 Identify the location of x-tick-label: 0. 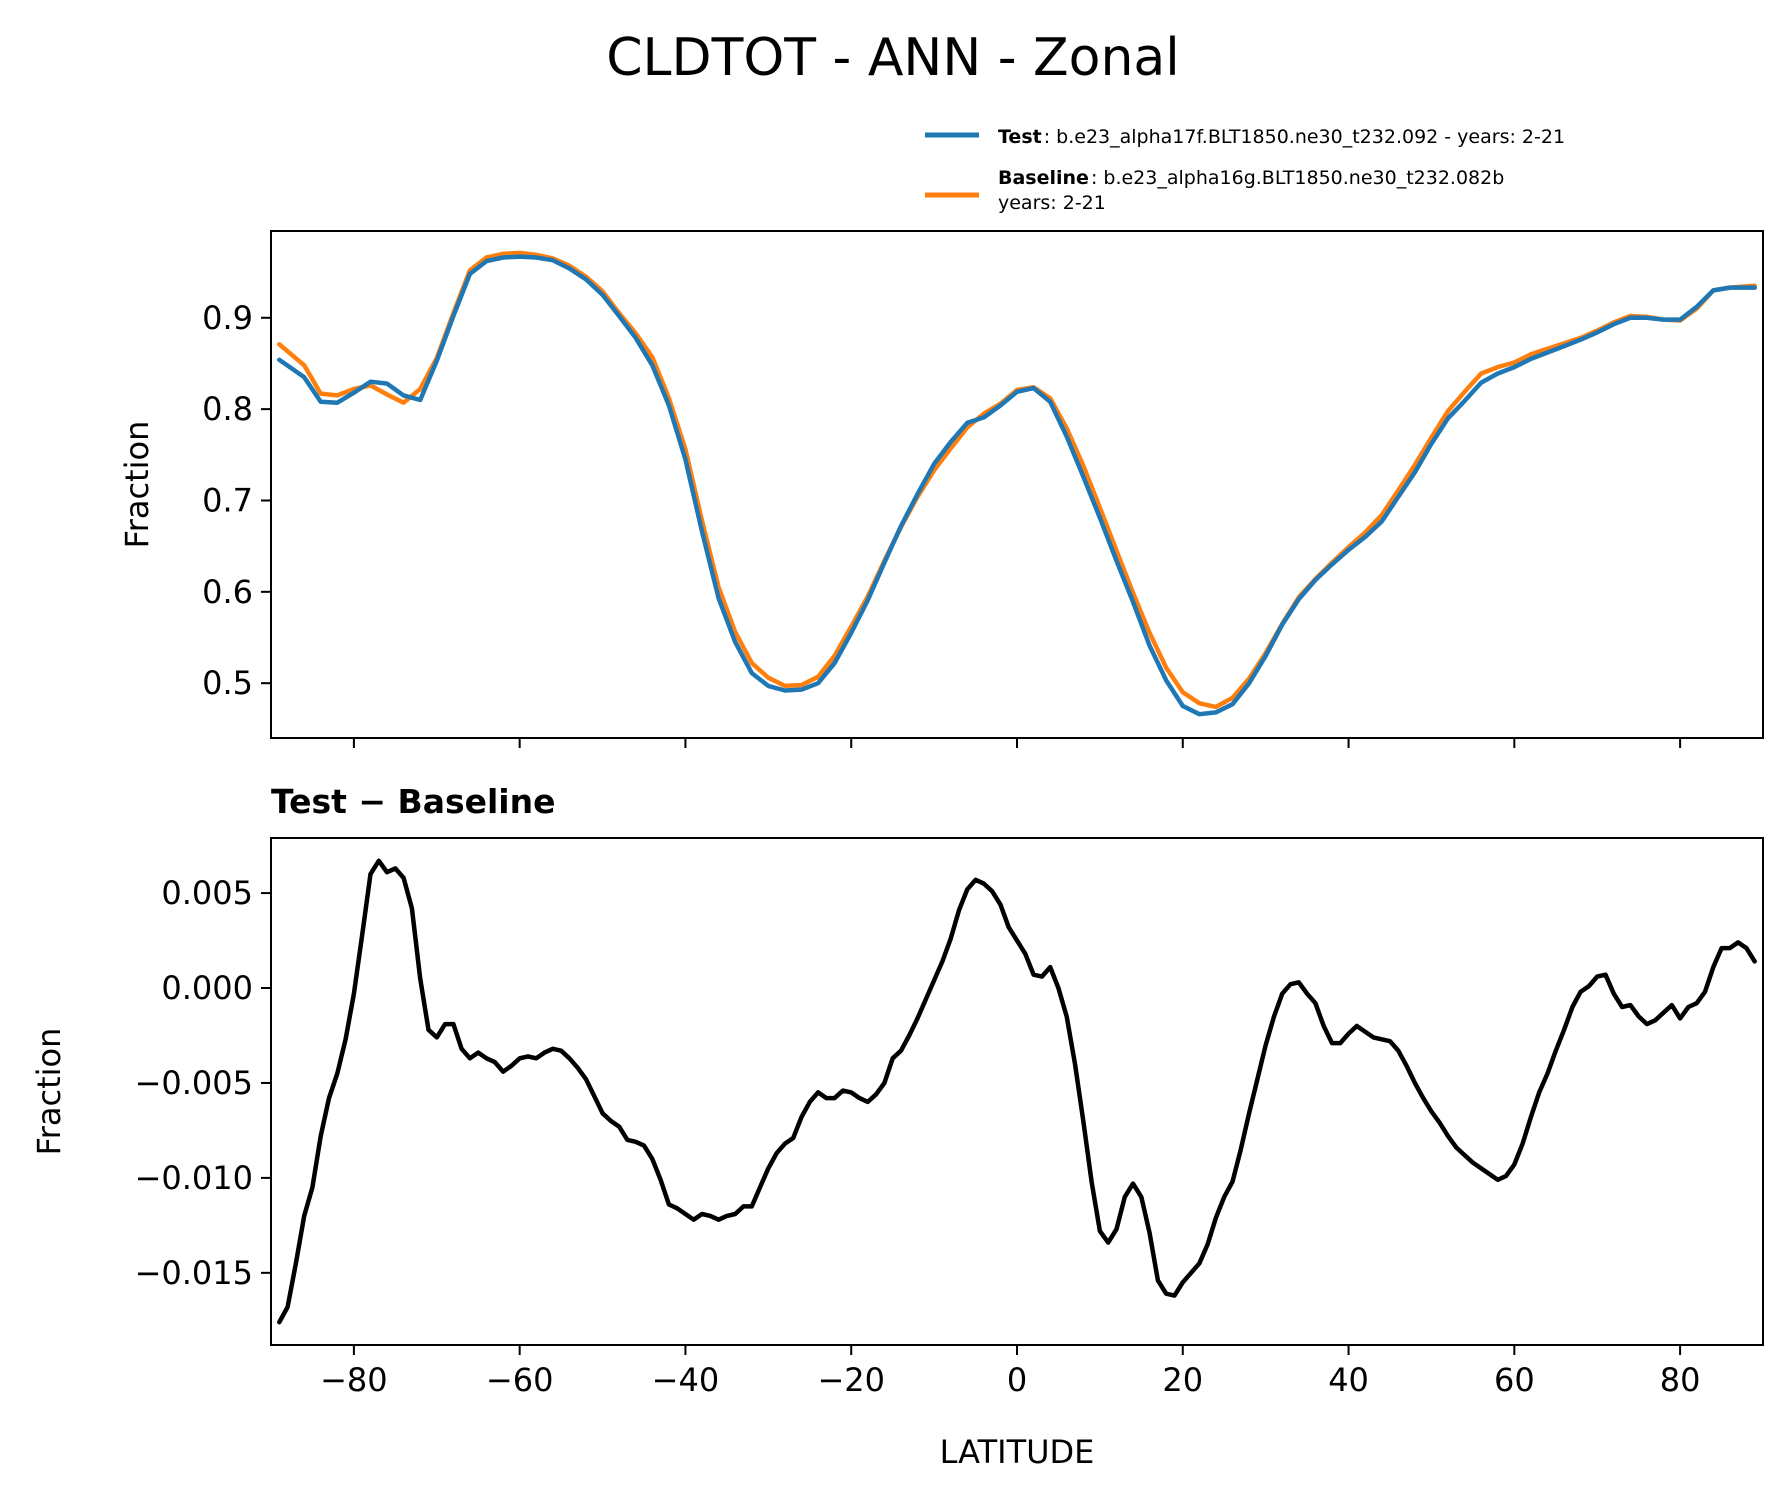
(1017, 1380).